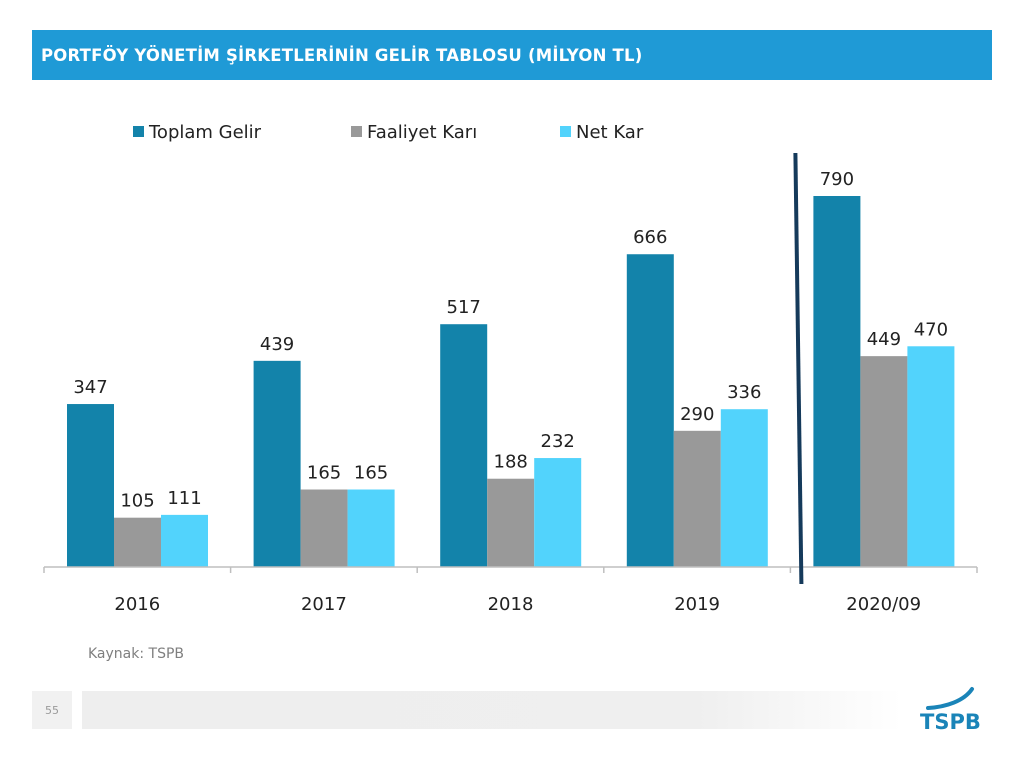 Image resolution: width=1024 pixels, height=768 pixels. I want to click on data-label: 470, so click(931, 329).